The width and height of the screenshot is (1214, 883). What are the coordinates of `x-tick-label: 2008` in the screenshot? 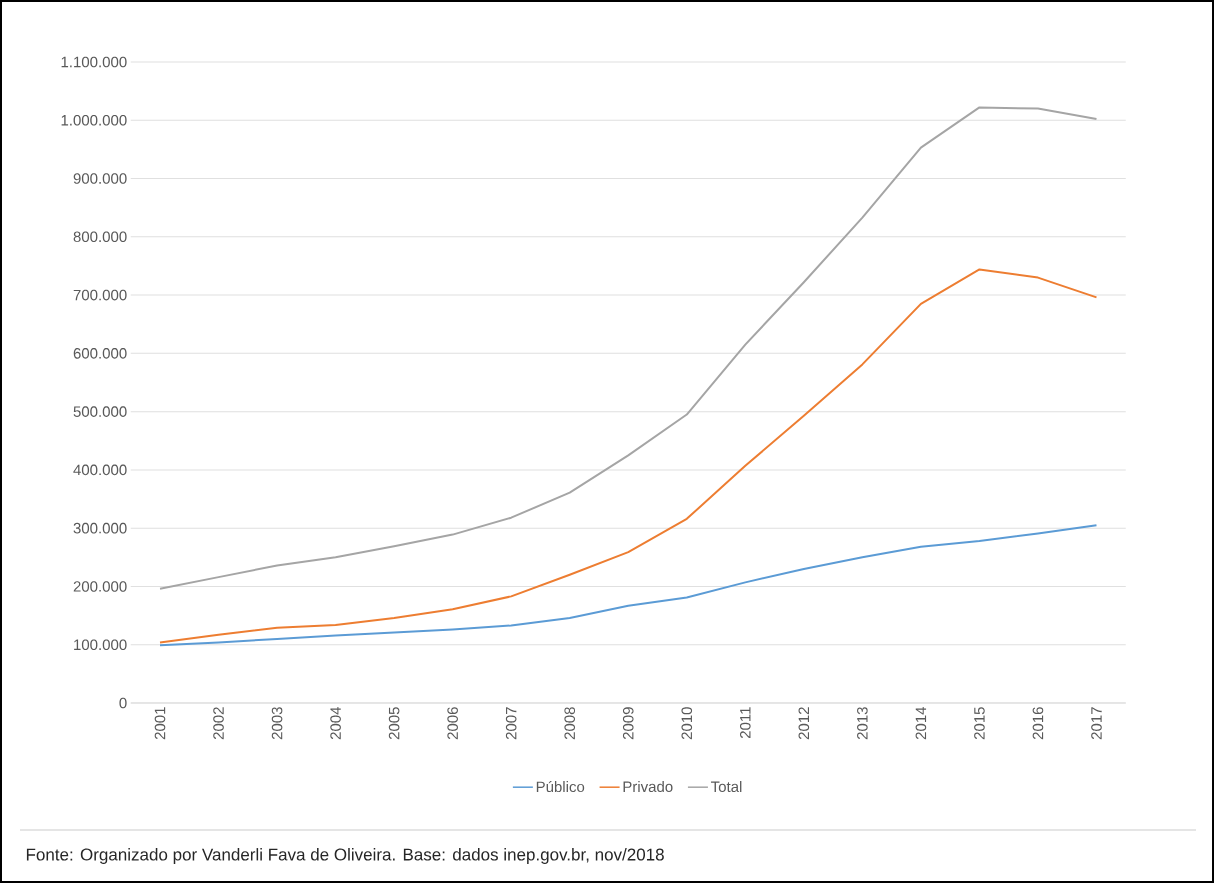 It's located at (570, 723).